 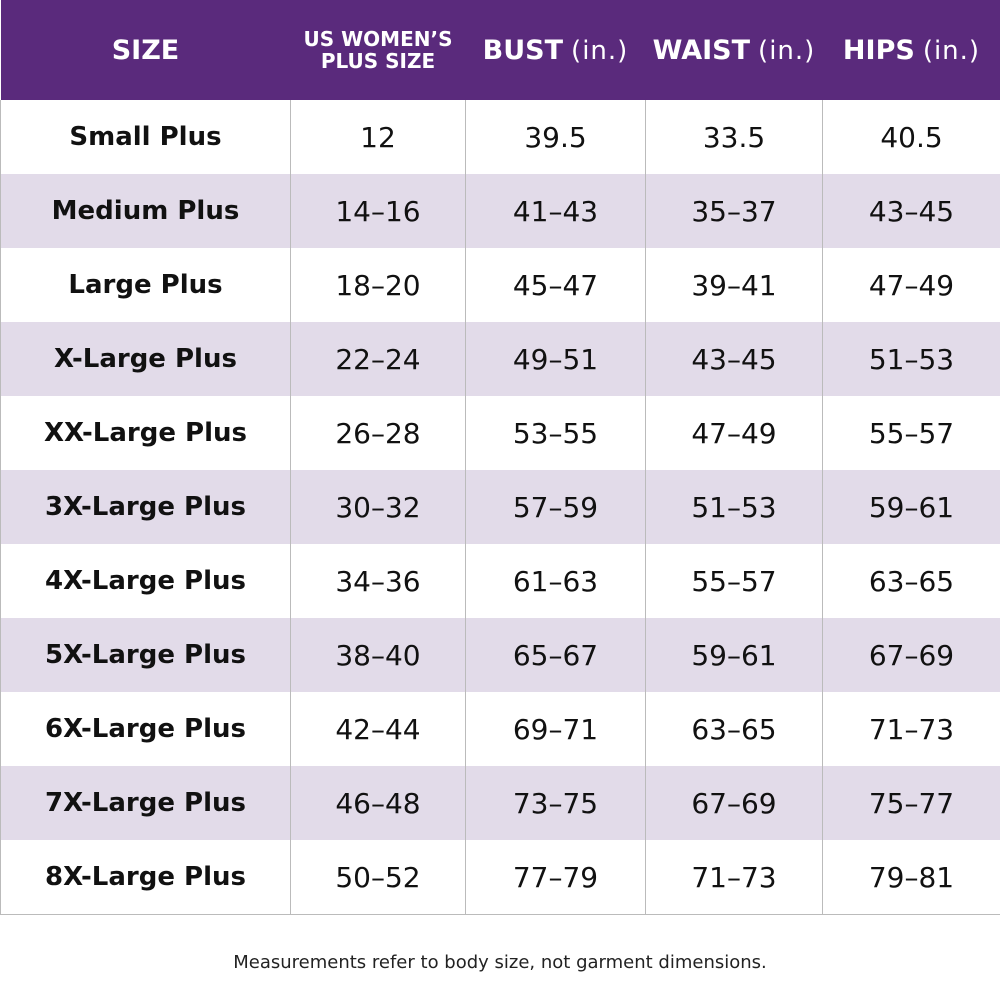 What do you see at coordinates (378, 137) in the screenshot?
I see `cell-value: 12` at bounding box center [378, 137].